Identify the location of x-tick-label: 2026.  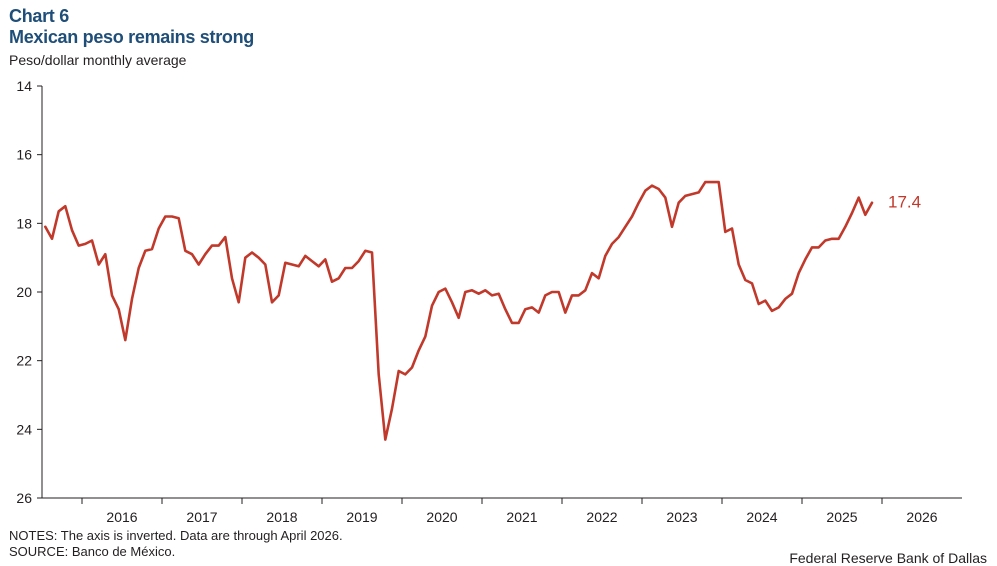
(921, 517).